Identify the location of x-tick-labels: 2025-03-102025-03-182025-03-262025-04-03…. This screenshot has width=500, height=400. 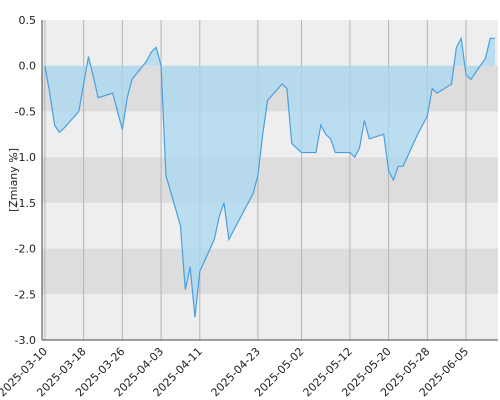
(235, 372).